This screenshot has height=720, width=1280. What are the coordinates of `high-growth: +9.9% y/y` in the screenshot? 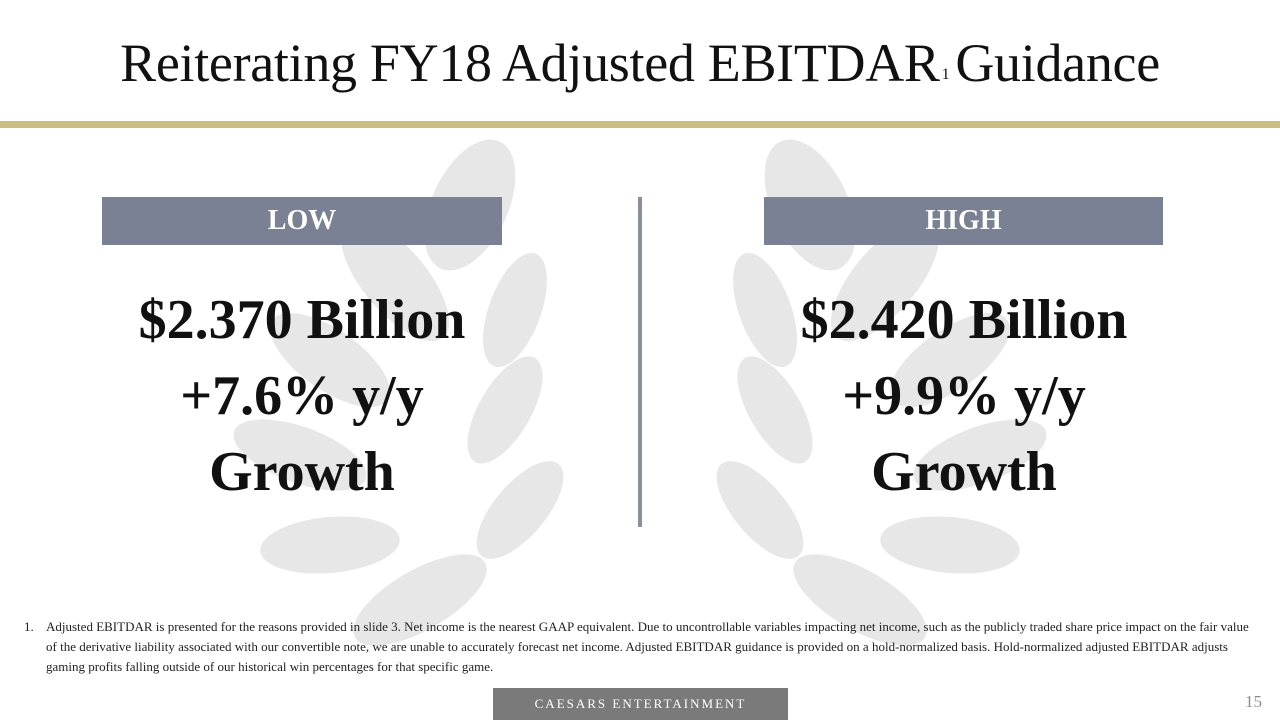 It's located at (964, 396).